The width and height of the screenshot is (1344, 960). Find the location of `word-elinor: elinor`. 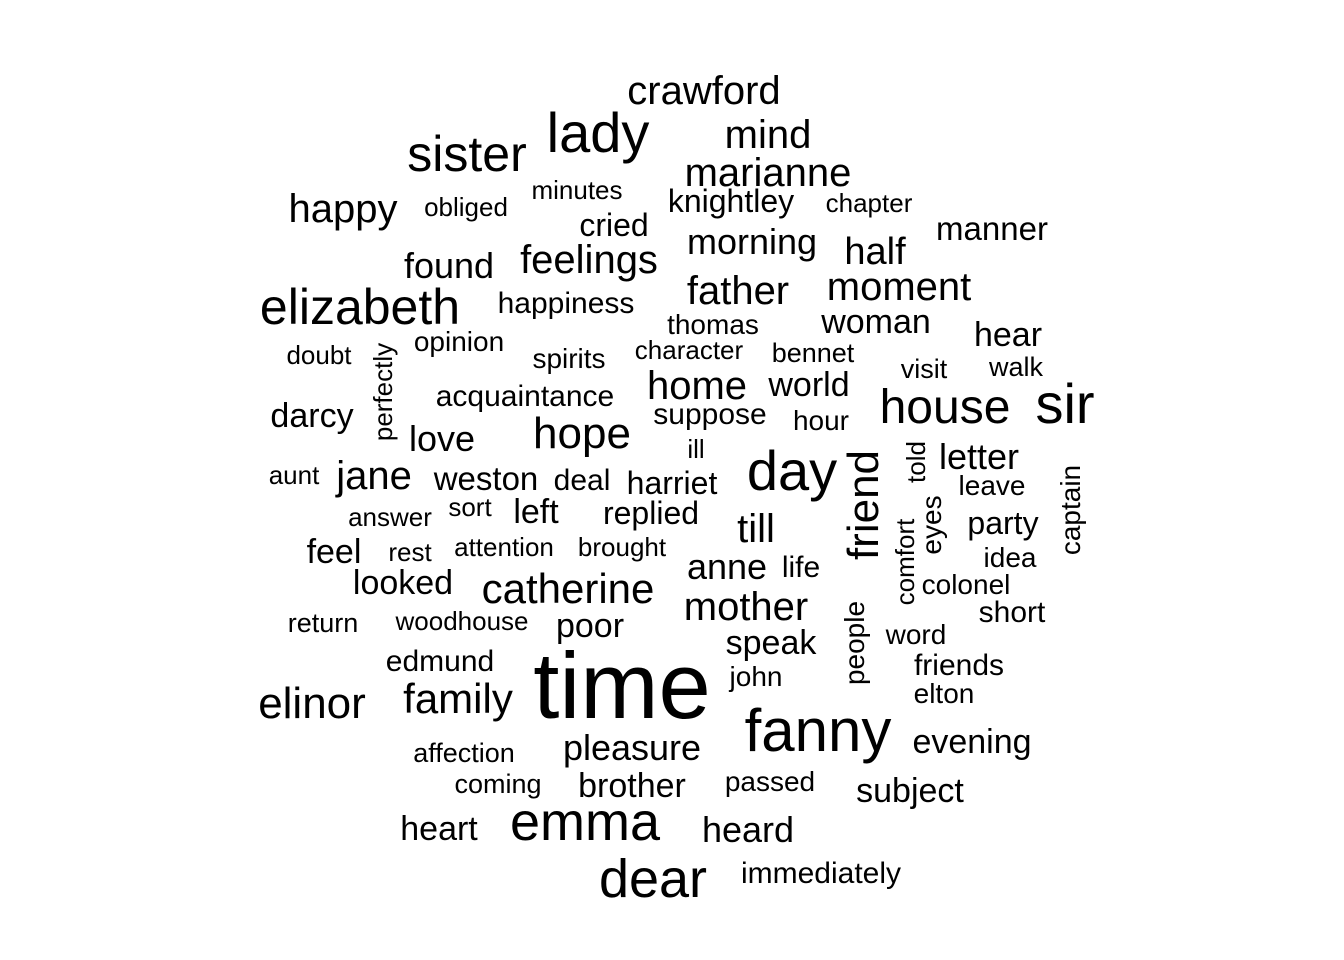

word-elinor: elinor is located at coordinates (312, 703).